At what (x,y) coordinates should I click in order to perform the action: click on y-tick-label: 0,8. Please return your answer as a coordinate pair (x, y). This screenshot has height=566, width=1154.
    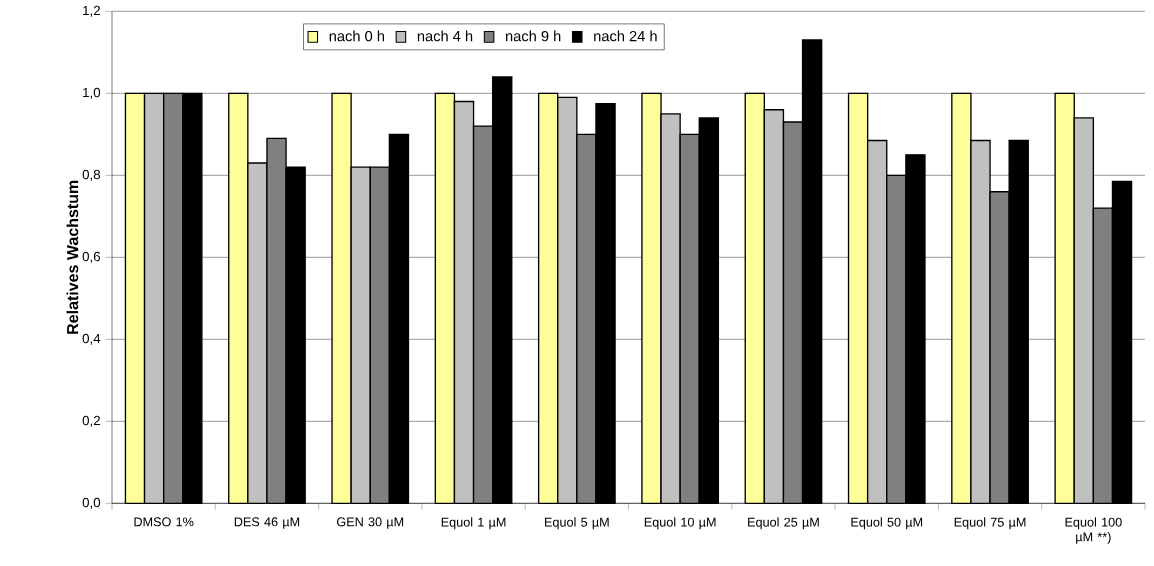
    Looking at the image, I should click on (91, 175).